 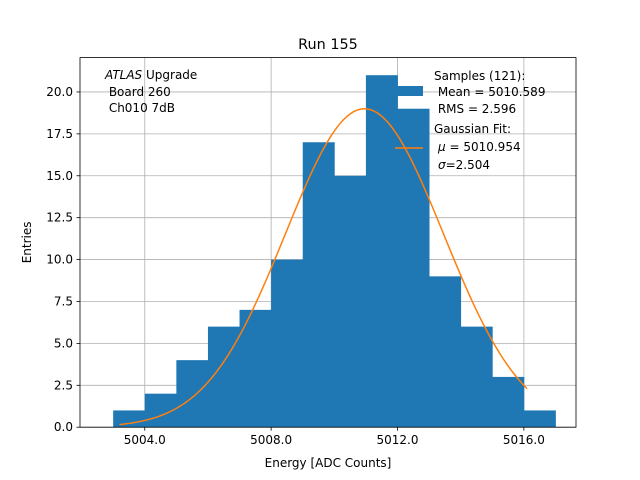 I want to click on x-tick-label-0: 5004.0, so click(x=145, y=440).